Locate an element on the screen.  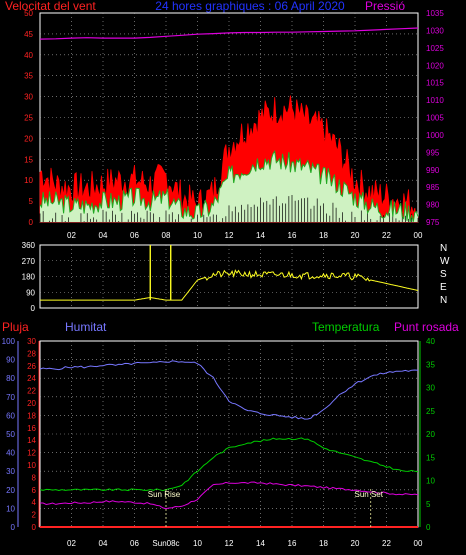
rain-tick-label: 0 is located at coordinates (34, 527).